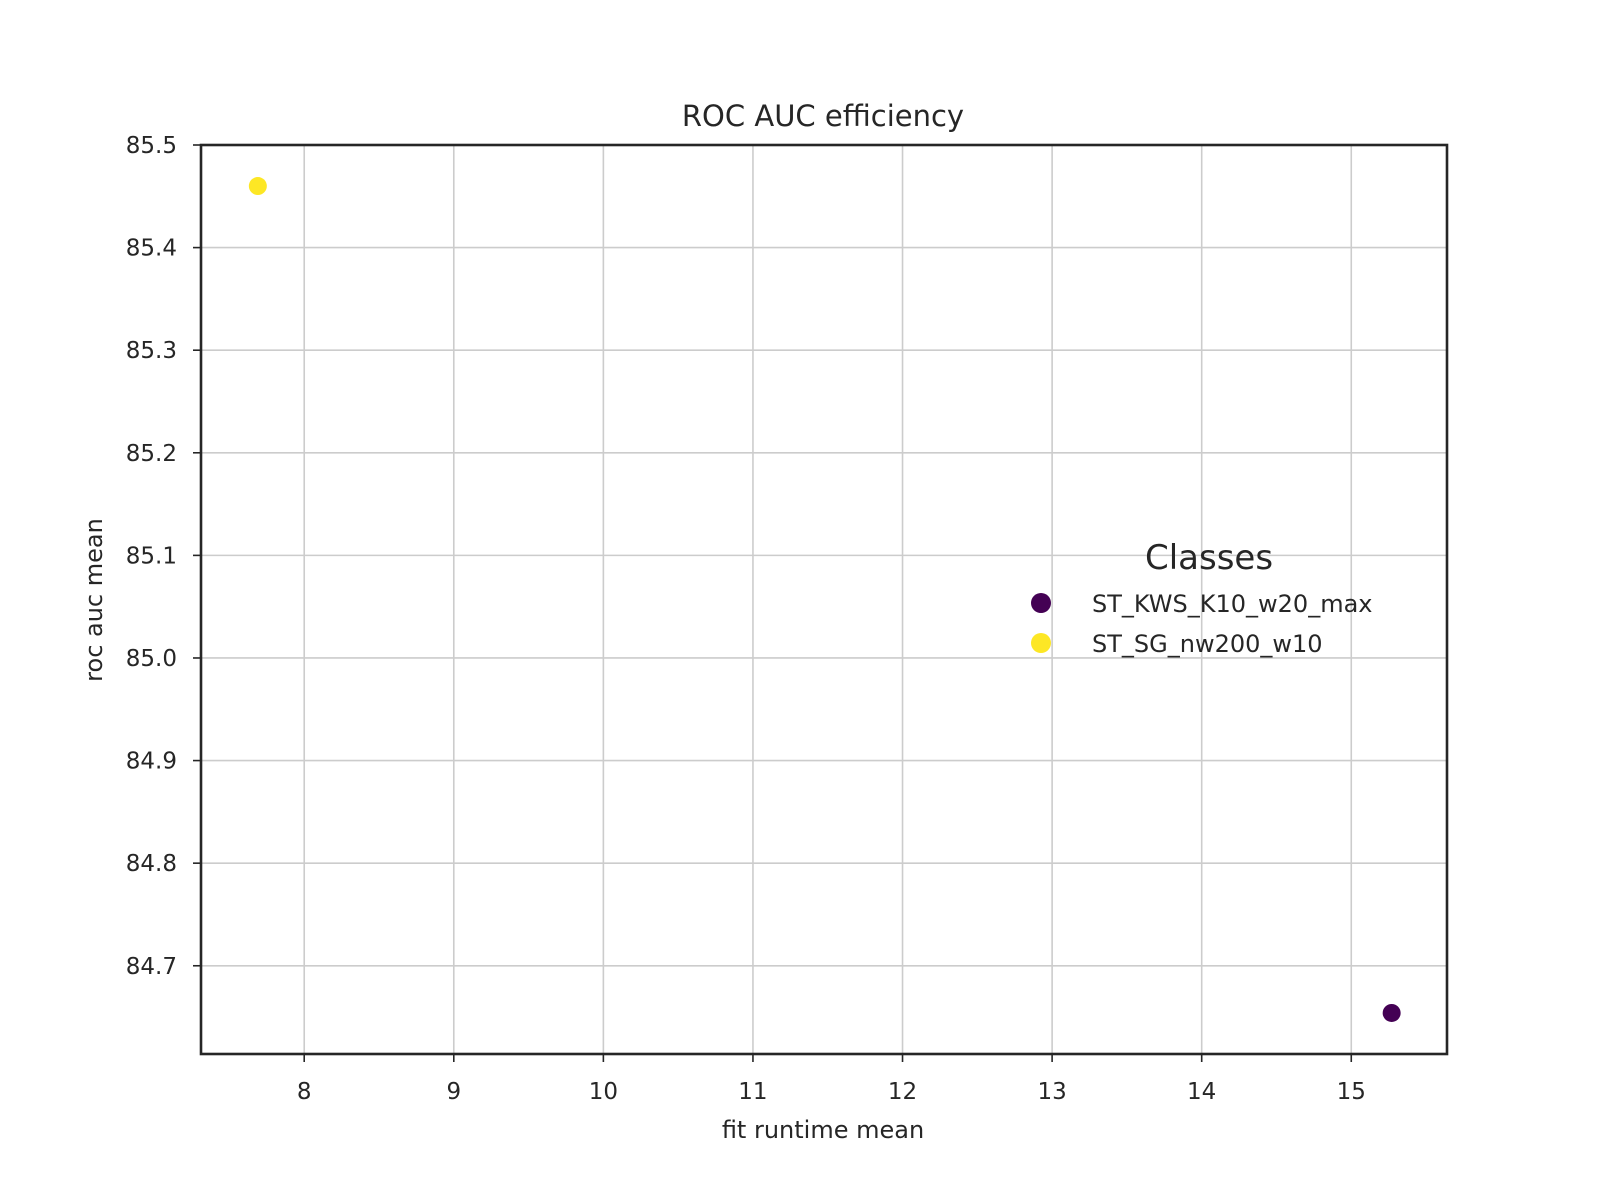  Describe the element at coordinates (94, 600) in the screenshot. I see `y-axis-label: roc auc mean` at that location.